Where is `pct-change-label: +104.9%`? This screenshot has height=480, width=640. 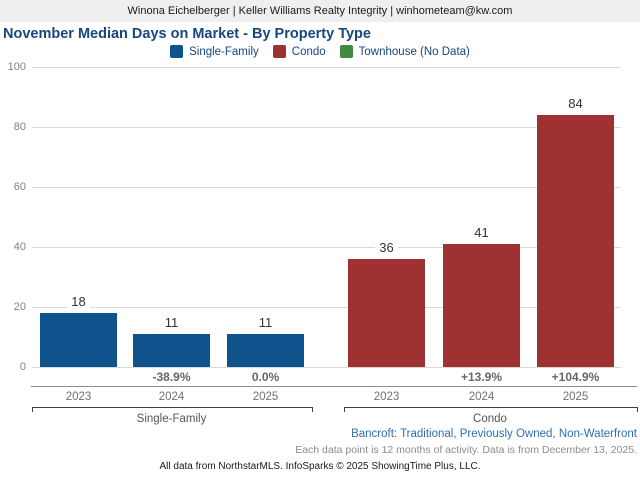
pct-change-label: +104.9% is located at coordinates (575, 377).